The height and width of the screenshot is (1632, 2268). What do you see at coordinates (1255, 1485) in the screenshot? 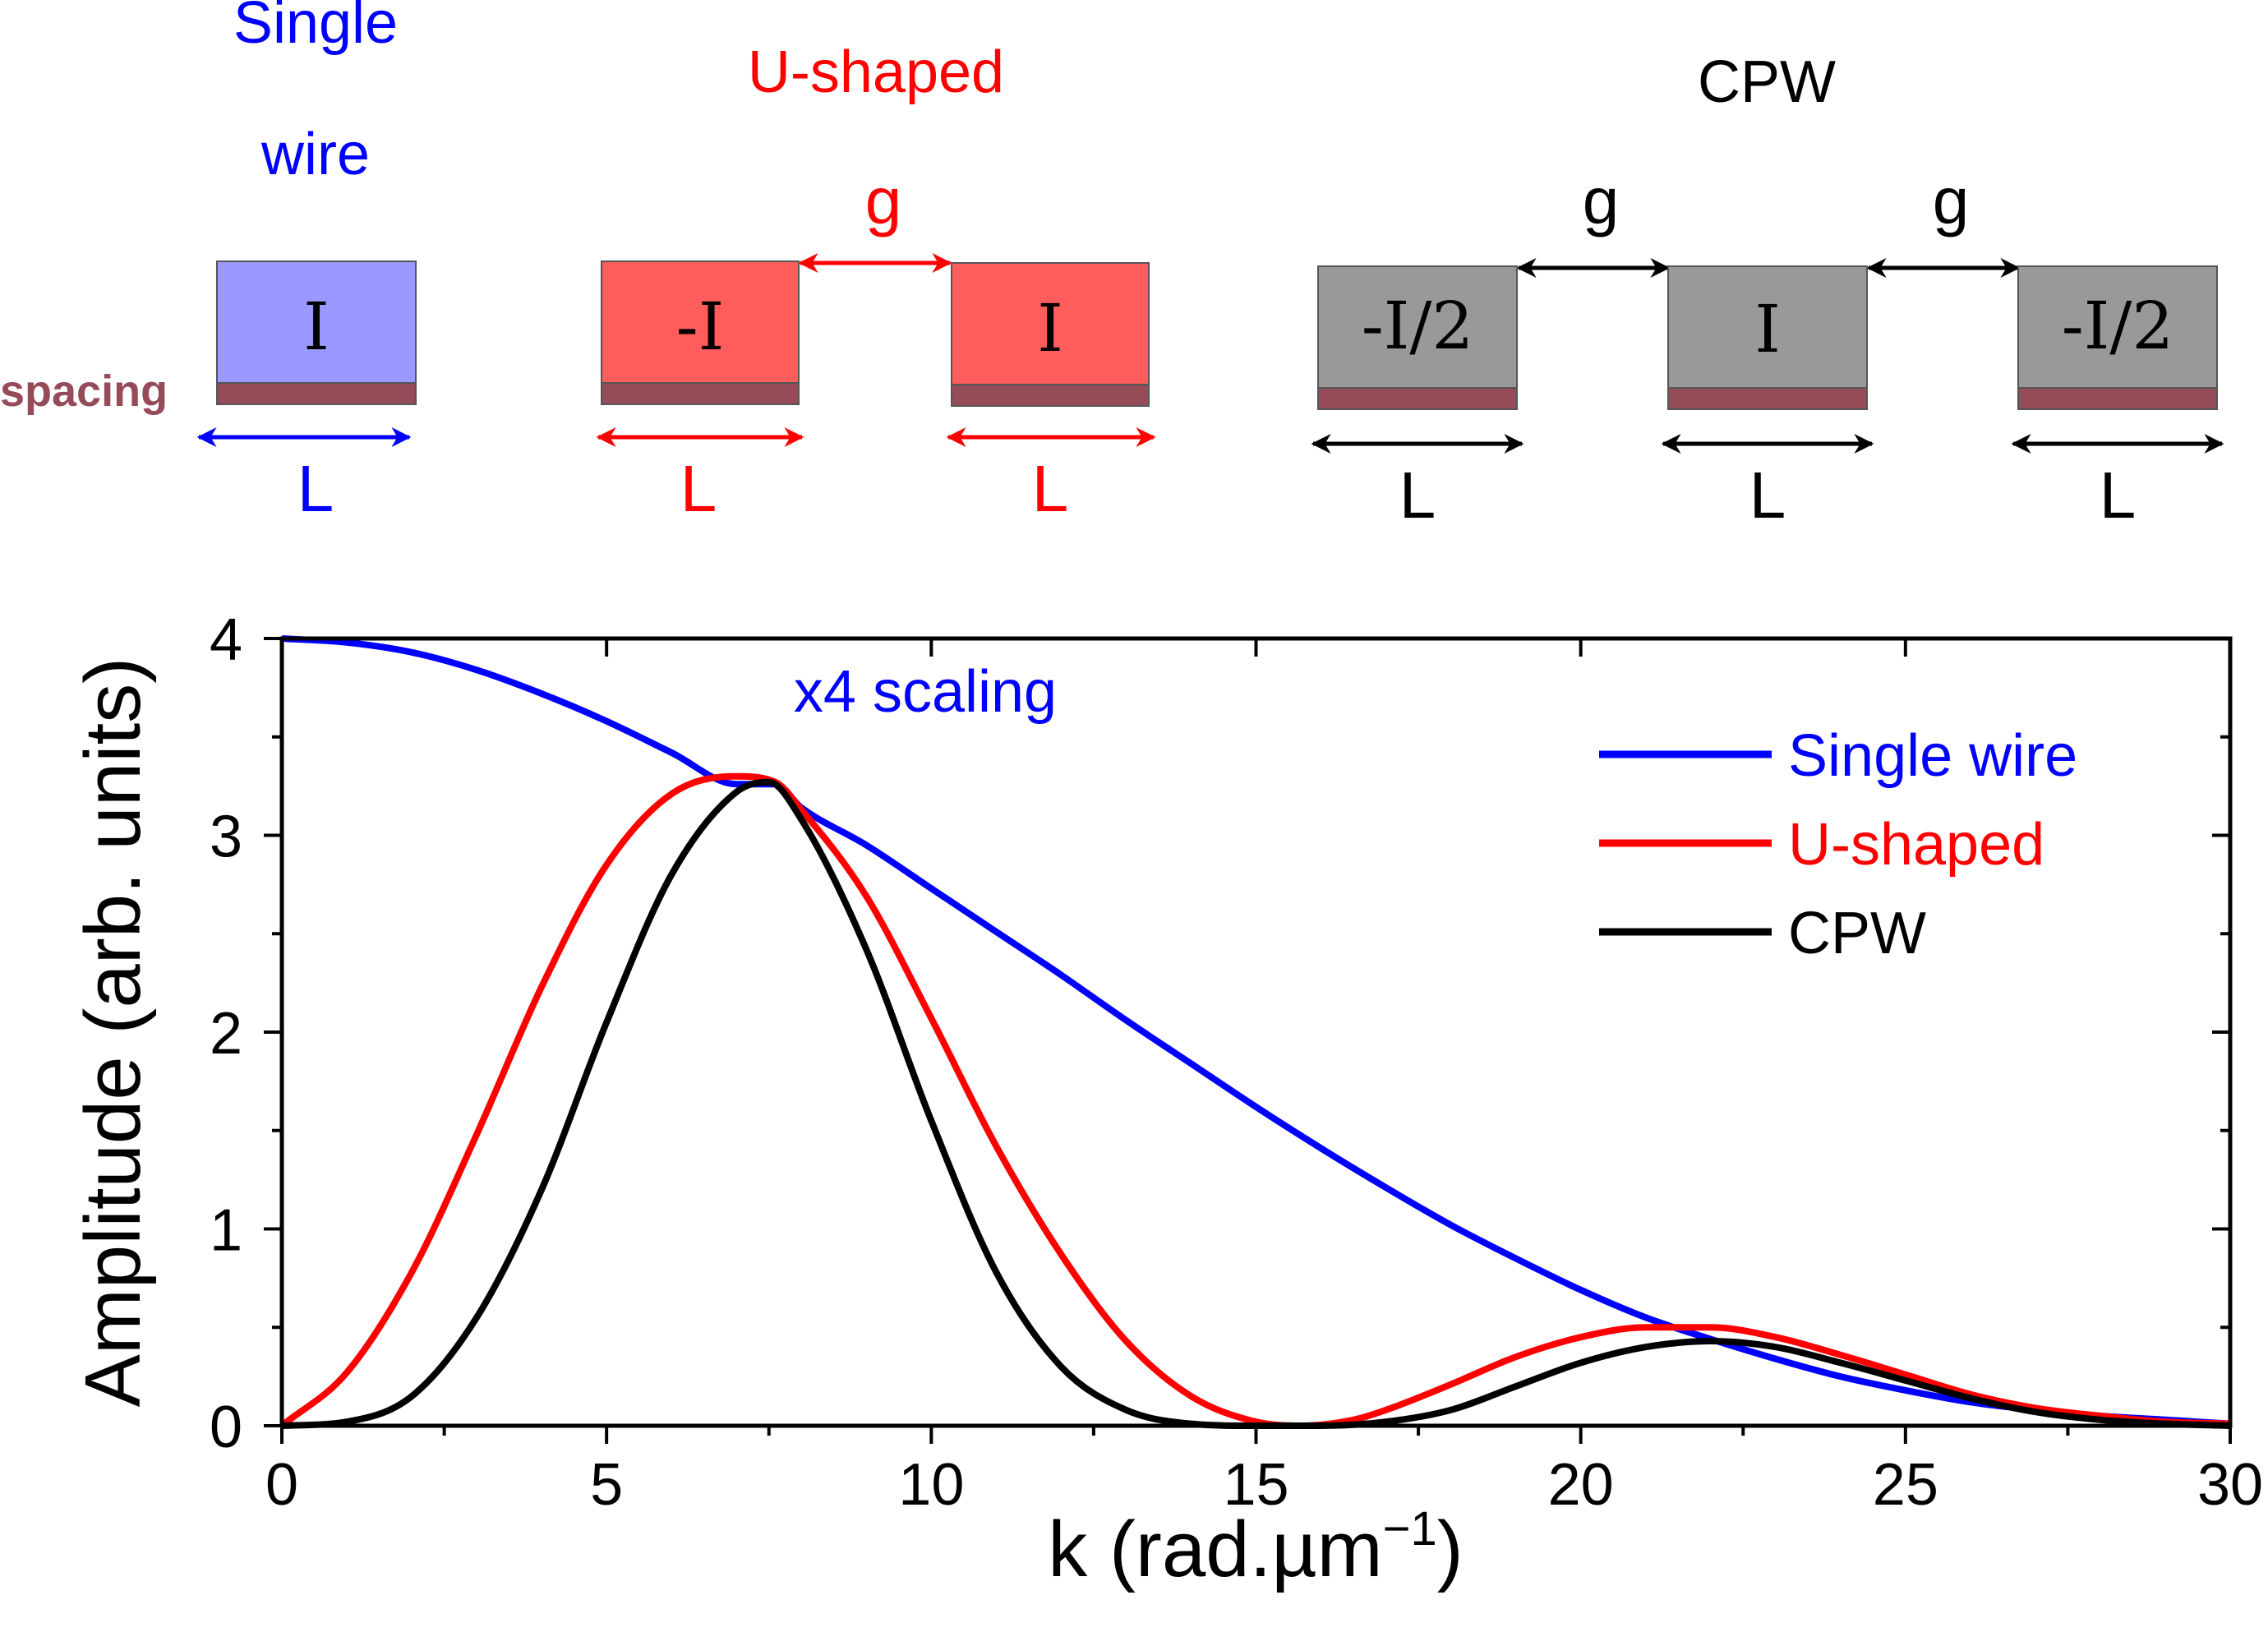
I see `x-tick-label: 15` at bounding box center [1255, 1485].